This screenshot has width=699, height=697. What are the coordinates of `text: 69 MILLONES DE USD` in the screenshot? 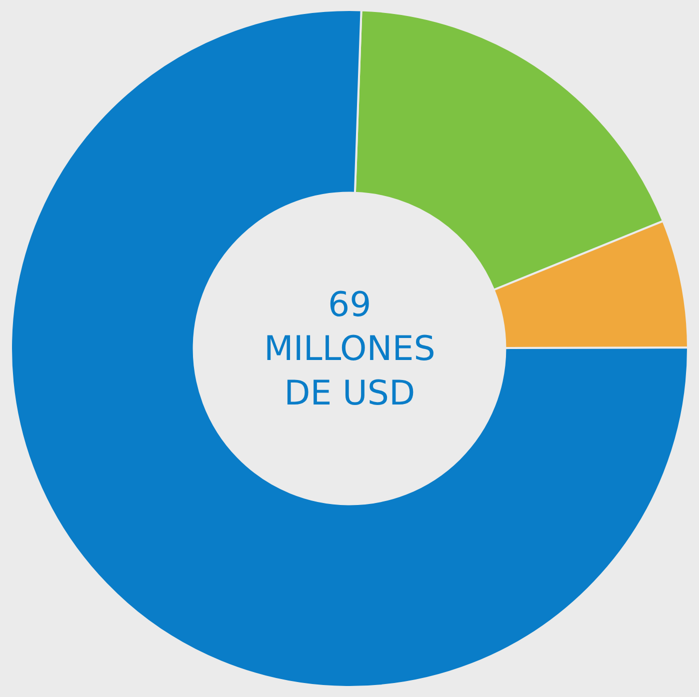 It's located at (350, 349).